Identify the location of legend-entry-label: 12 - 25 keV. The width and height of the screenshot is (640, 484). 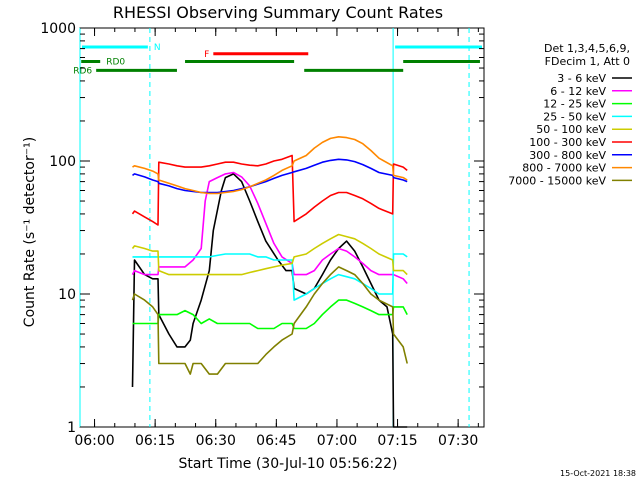
(574, 104).